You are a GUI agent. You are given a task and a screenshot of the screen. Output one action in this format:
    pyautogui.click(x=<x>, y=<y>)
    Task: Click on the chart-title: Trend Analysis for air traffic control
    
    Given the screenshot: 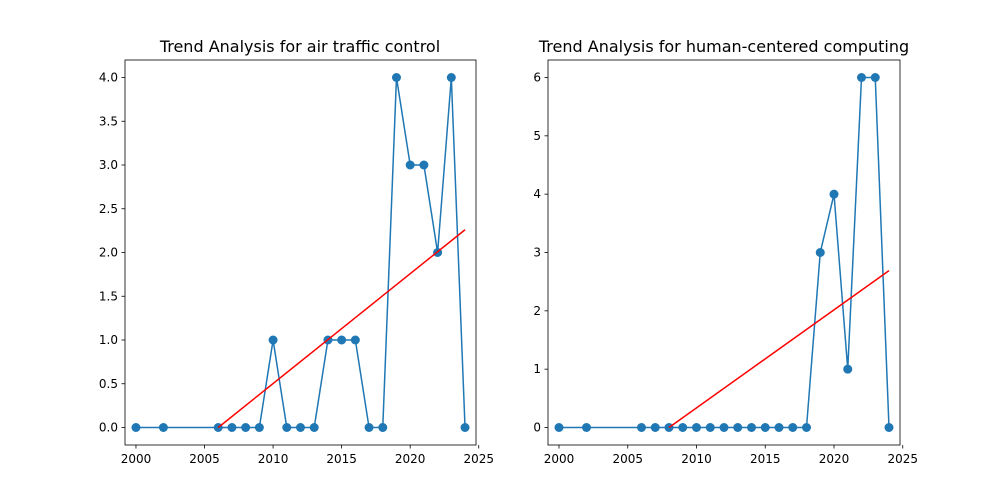 What is the action you would take?
    pyautogui.click(x=299, y=46)
    